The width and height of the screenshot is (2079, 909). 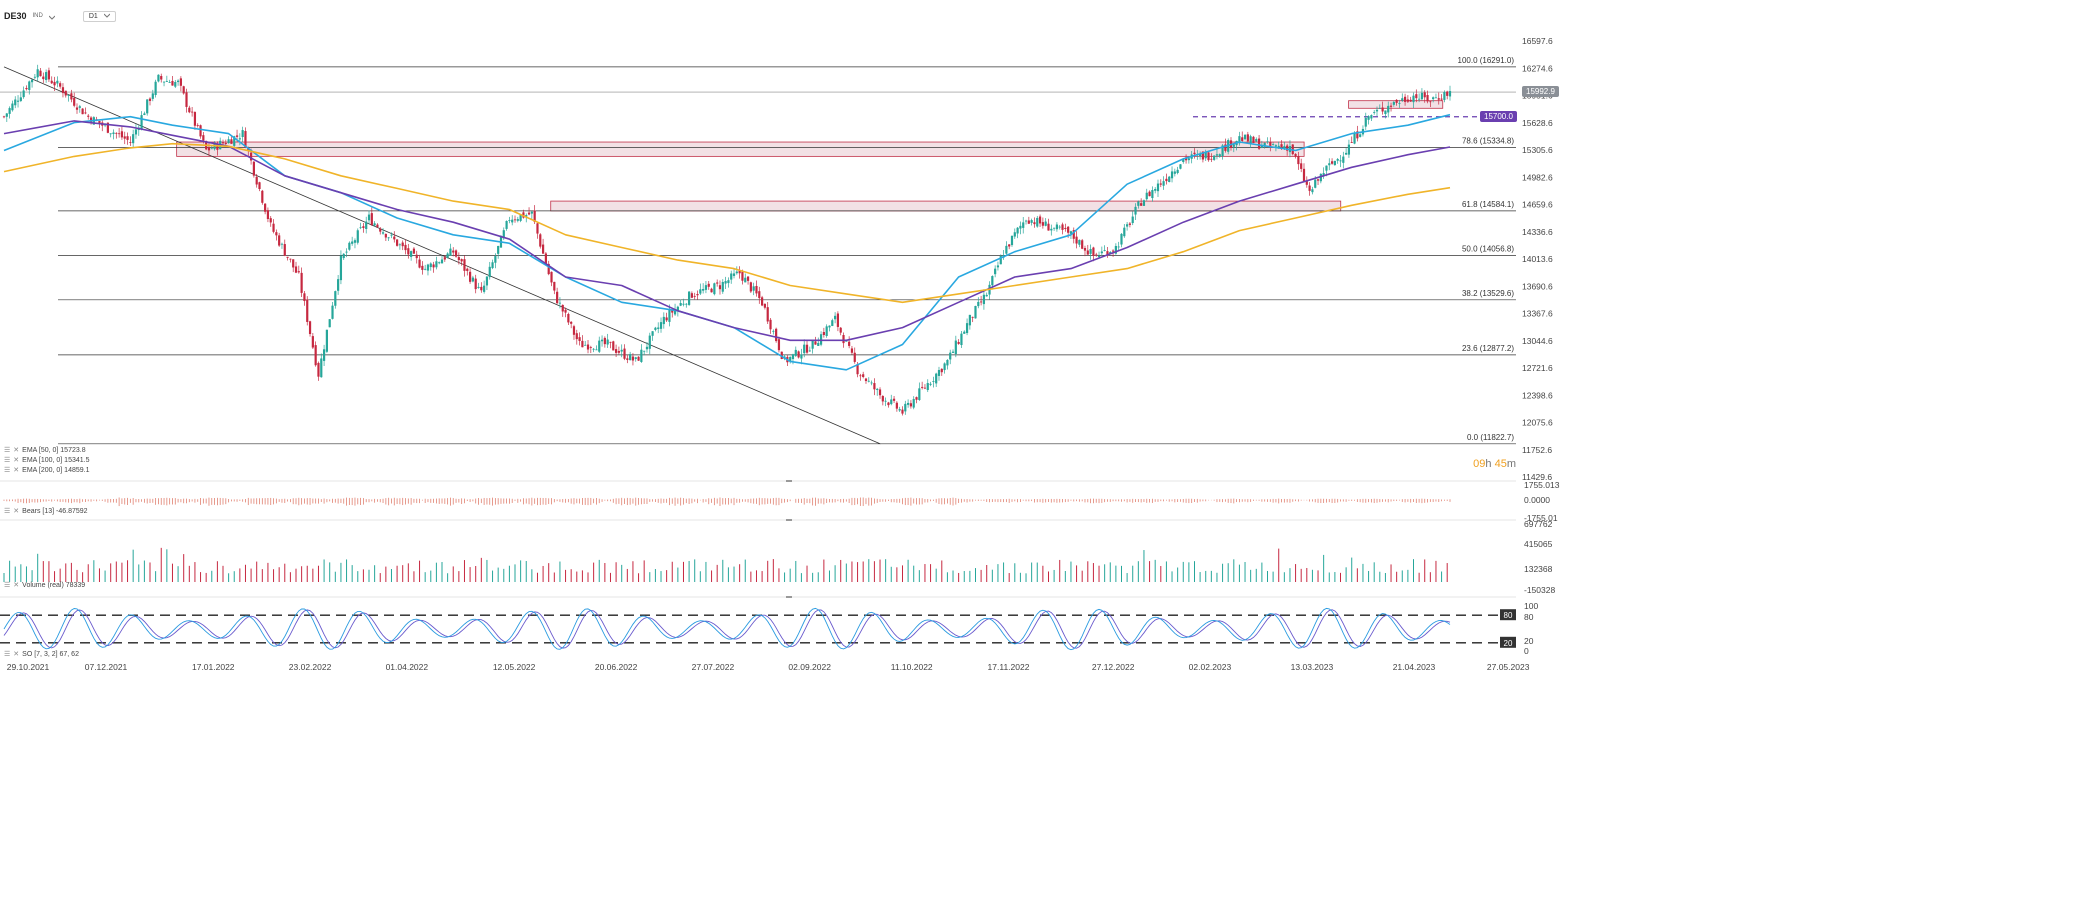 I want to click on x-axis-label: 23.02.2022, so click(x=310, y=667).